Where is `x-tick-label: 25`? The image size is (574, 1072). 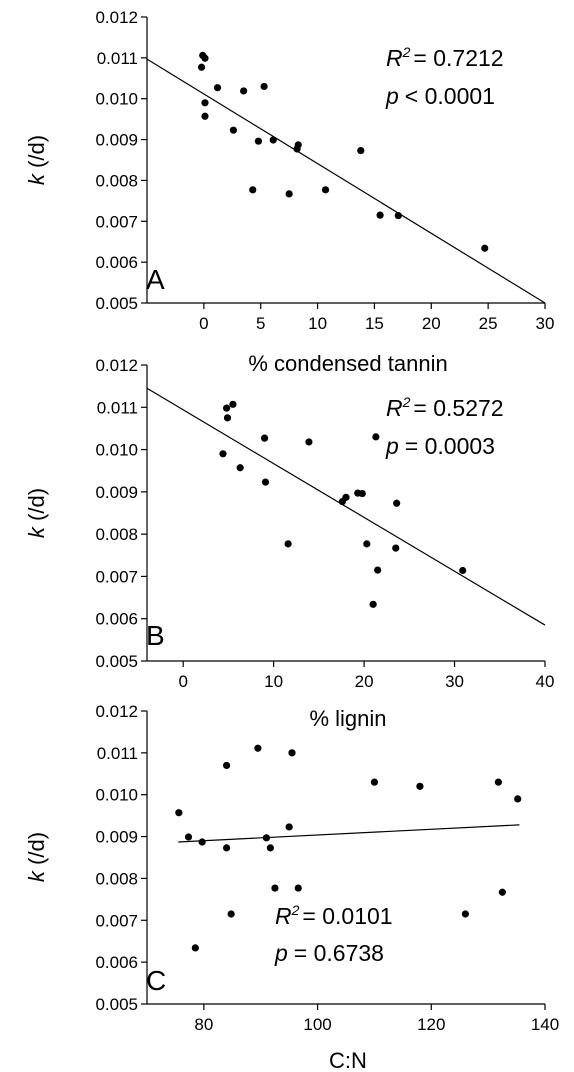
x-tick-label: 25 is located at coordinates (488, 323).